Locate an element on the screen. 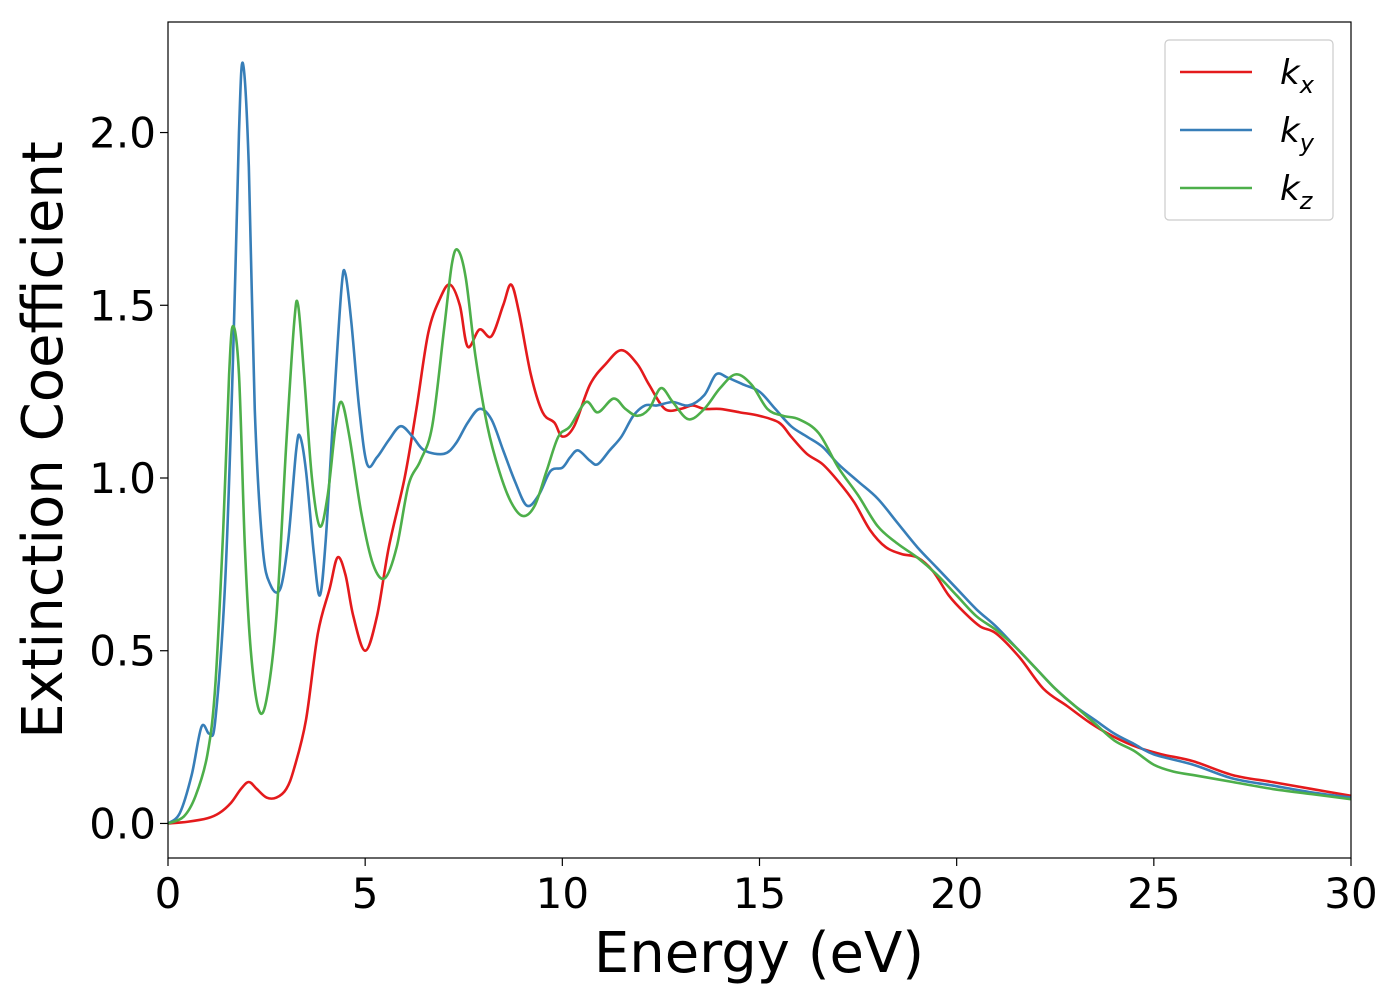 The image size is (1400, 1000). y-ticks: 0.0 0.5 1.0 1.5 2.0 is located at coordinates (128, 478).